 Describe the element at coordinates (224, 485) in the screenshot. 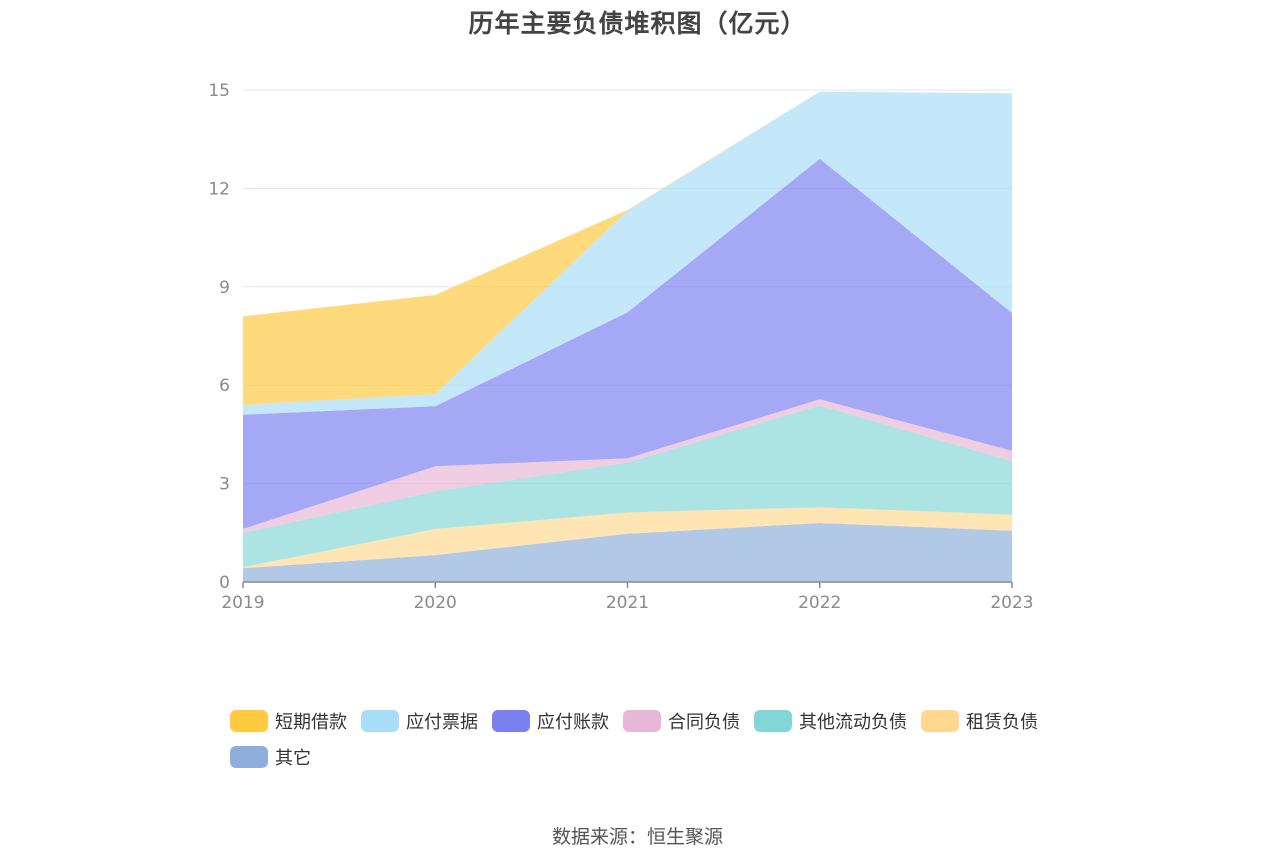

I see `y-tick-label: 3` at that location.